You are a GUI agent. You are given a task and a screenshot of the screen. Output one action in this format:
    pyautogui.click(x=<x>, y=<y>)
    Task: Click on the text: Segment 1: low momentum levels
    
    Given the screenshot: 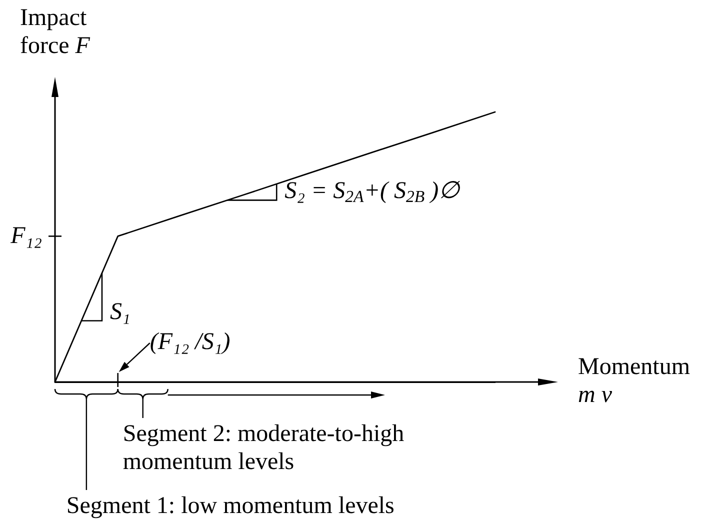 What is the action you would take?
    pyautogui.click(x=230, y=506)
    